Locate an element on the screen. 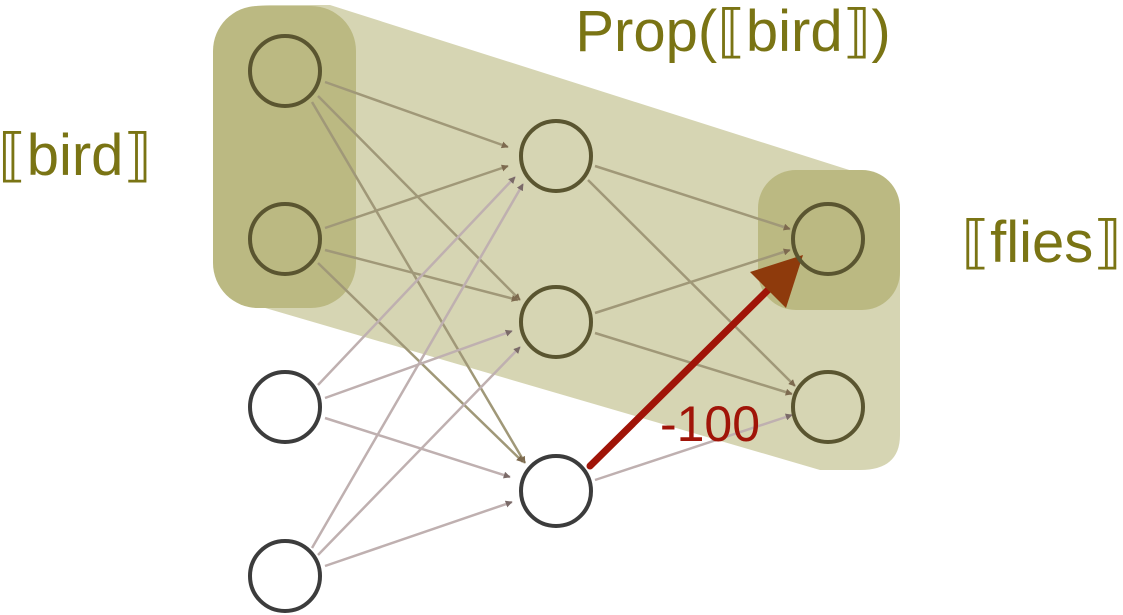 The image size is (1123, 615). edge-in4-h1 is located at coordinates (417, 366).